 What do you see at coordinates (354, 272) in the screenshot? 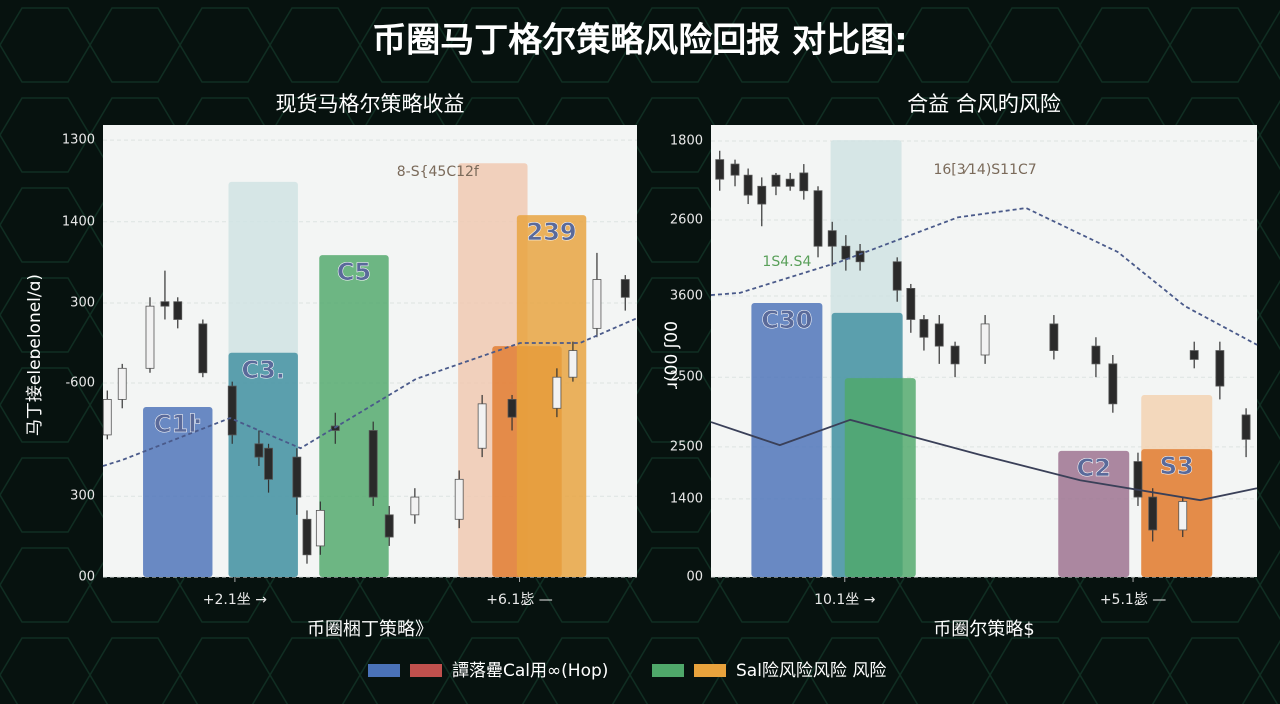
I see `bar-label: C5` at bounding box center [354, 272].